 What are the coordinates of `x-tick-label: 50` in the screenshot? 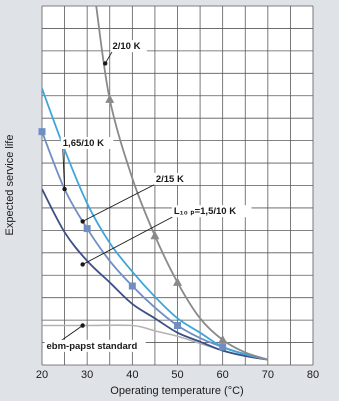 It's located at (177, 375).